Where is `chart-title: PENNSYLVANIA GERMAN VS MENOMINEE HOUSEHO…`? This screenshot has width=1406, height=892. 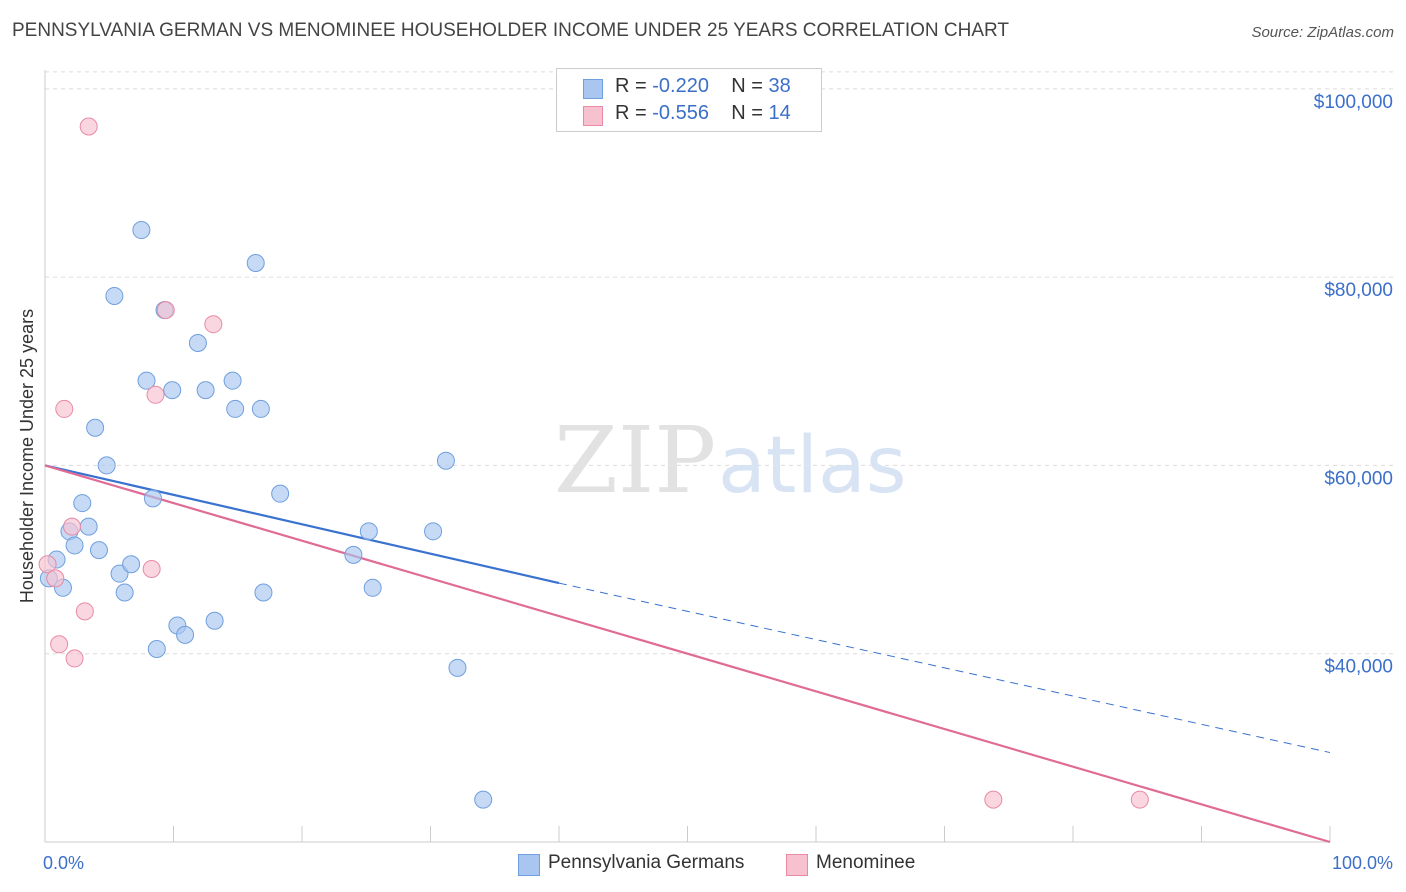 chart-title: PENNSYLVANIA GERMAN VS MENOMINEE HOUSEHO… is located at coordinates (510, 30).